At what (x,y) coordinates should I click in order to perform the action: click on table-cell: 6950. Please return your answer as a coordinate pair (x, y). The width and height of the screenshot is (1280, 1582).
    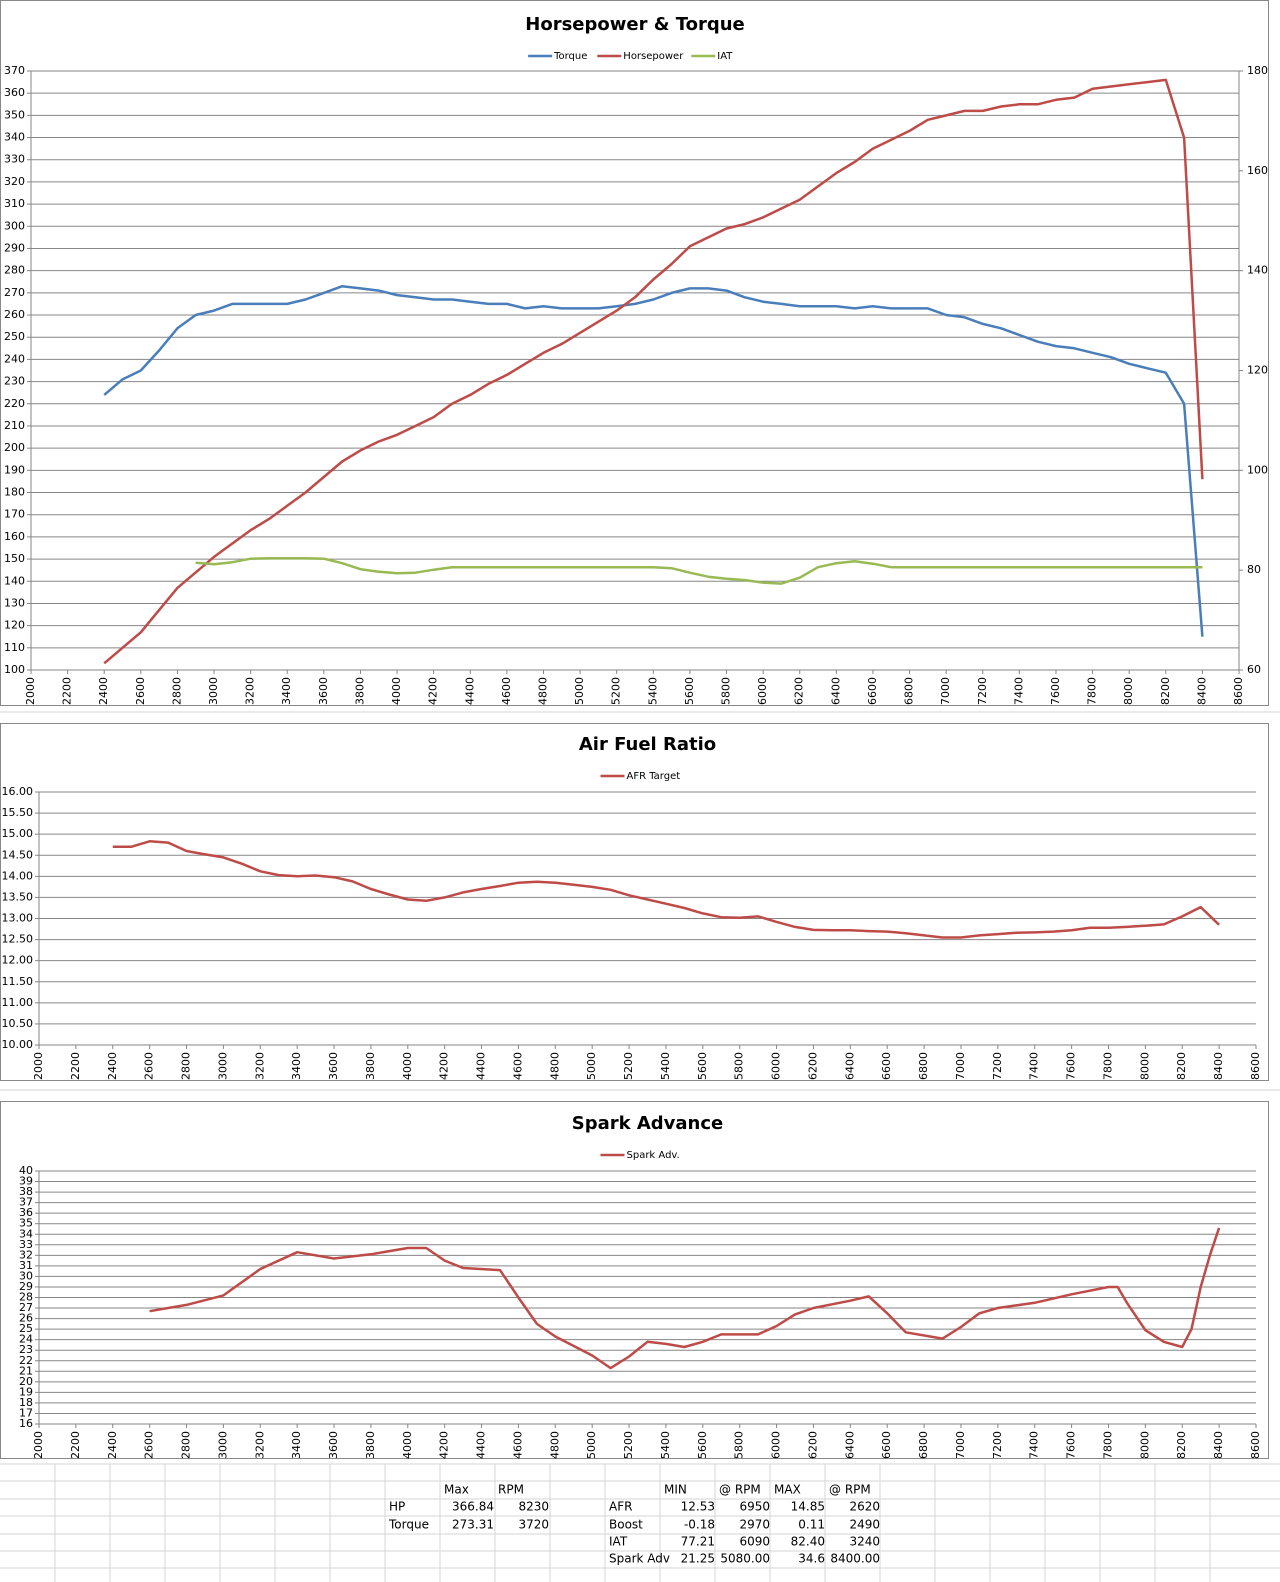
    Looking at the image, I should click on (754, 1507).